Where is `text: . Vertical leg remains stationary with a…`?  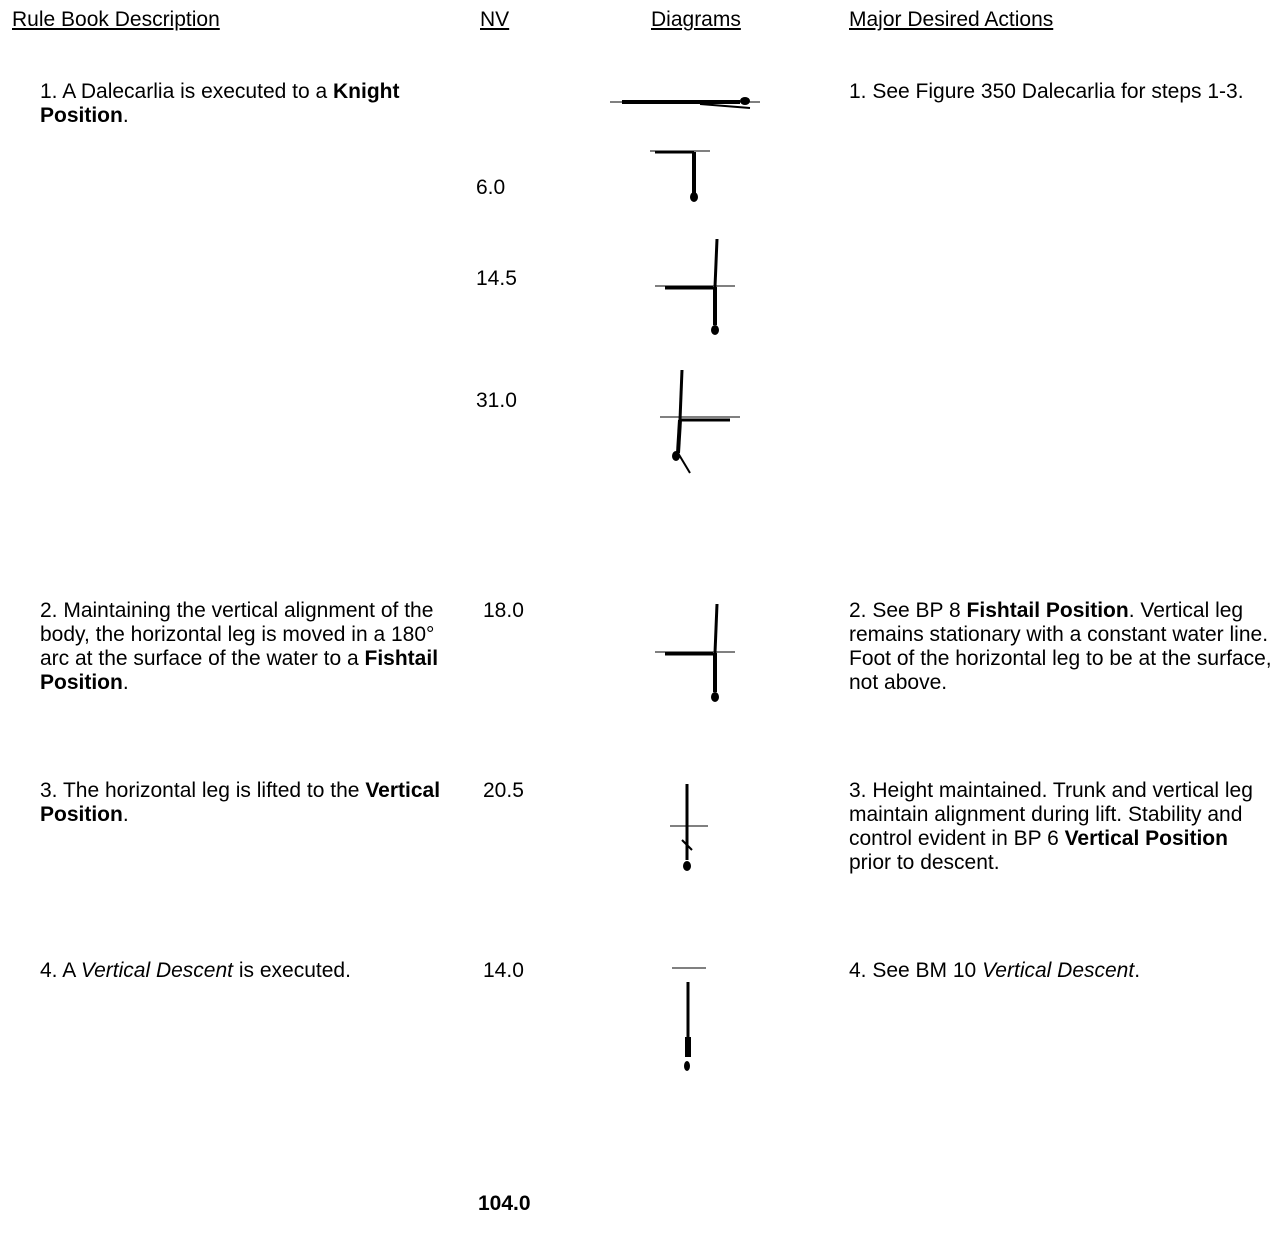
text: . Vertical leg remains stationary with a… is located at coordinates (1060, 646).